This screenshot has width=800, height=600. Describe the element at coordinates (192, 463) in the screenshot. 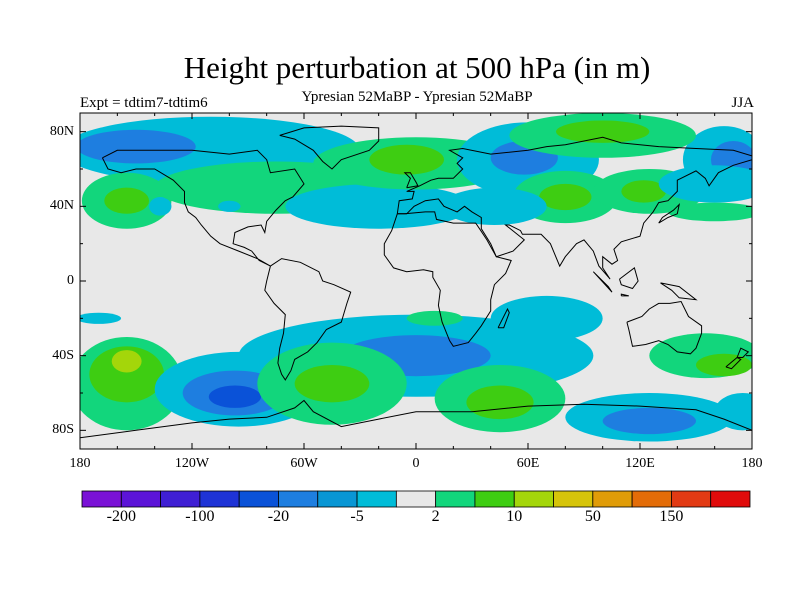

I see `x-tick-label: 120W` at that location.